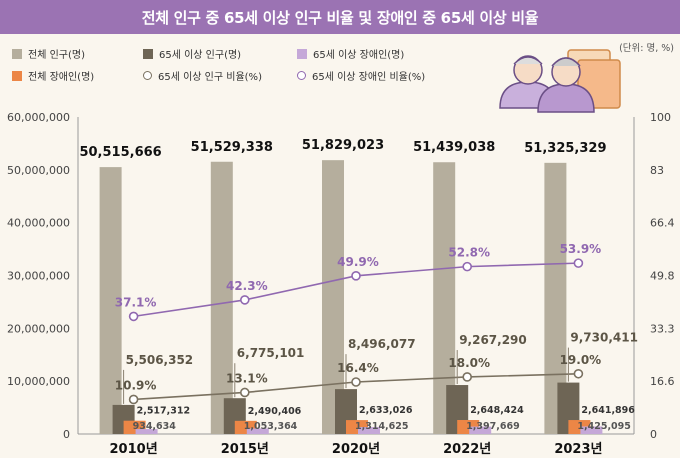 This screenshot has height=458, width=680. I want to click on y2-tick-label: 83, so click(657, 170).